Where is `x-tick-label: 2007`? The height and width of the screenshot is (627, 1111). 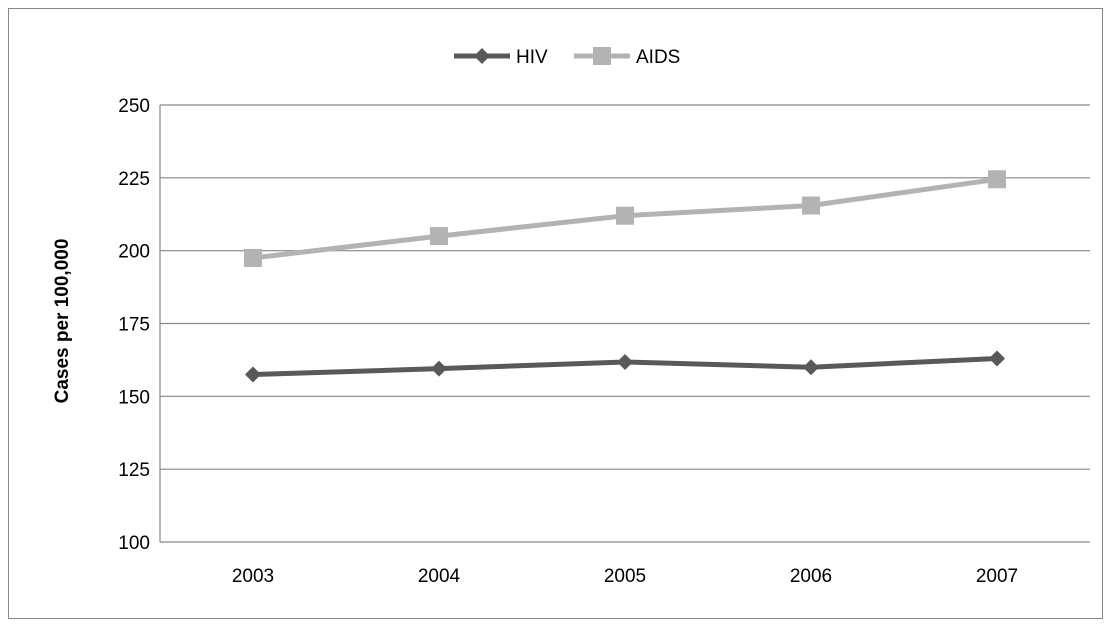
x-tick-label: 2007 is located at coordinates (997, 576).